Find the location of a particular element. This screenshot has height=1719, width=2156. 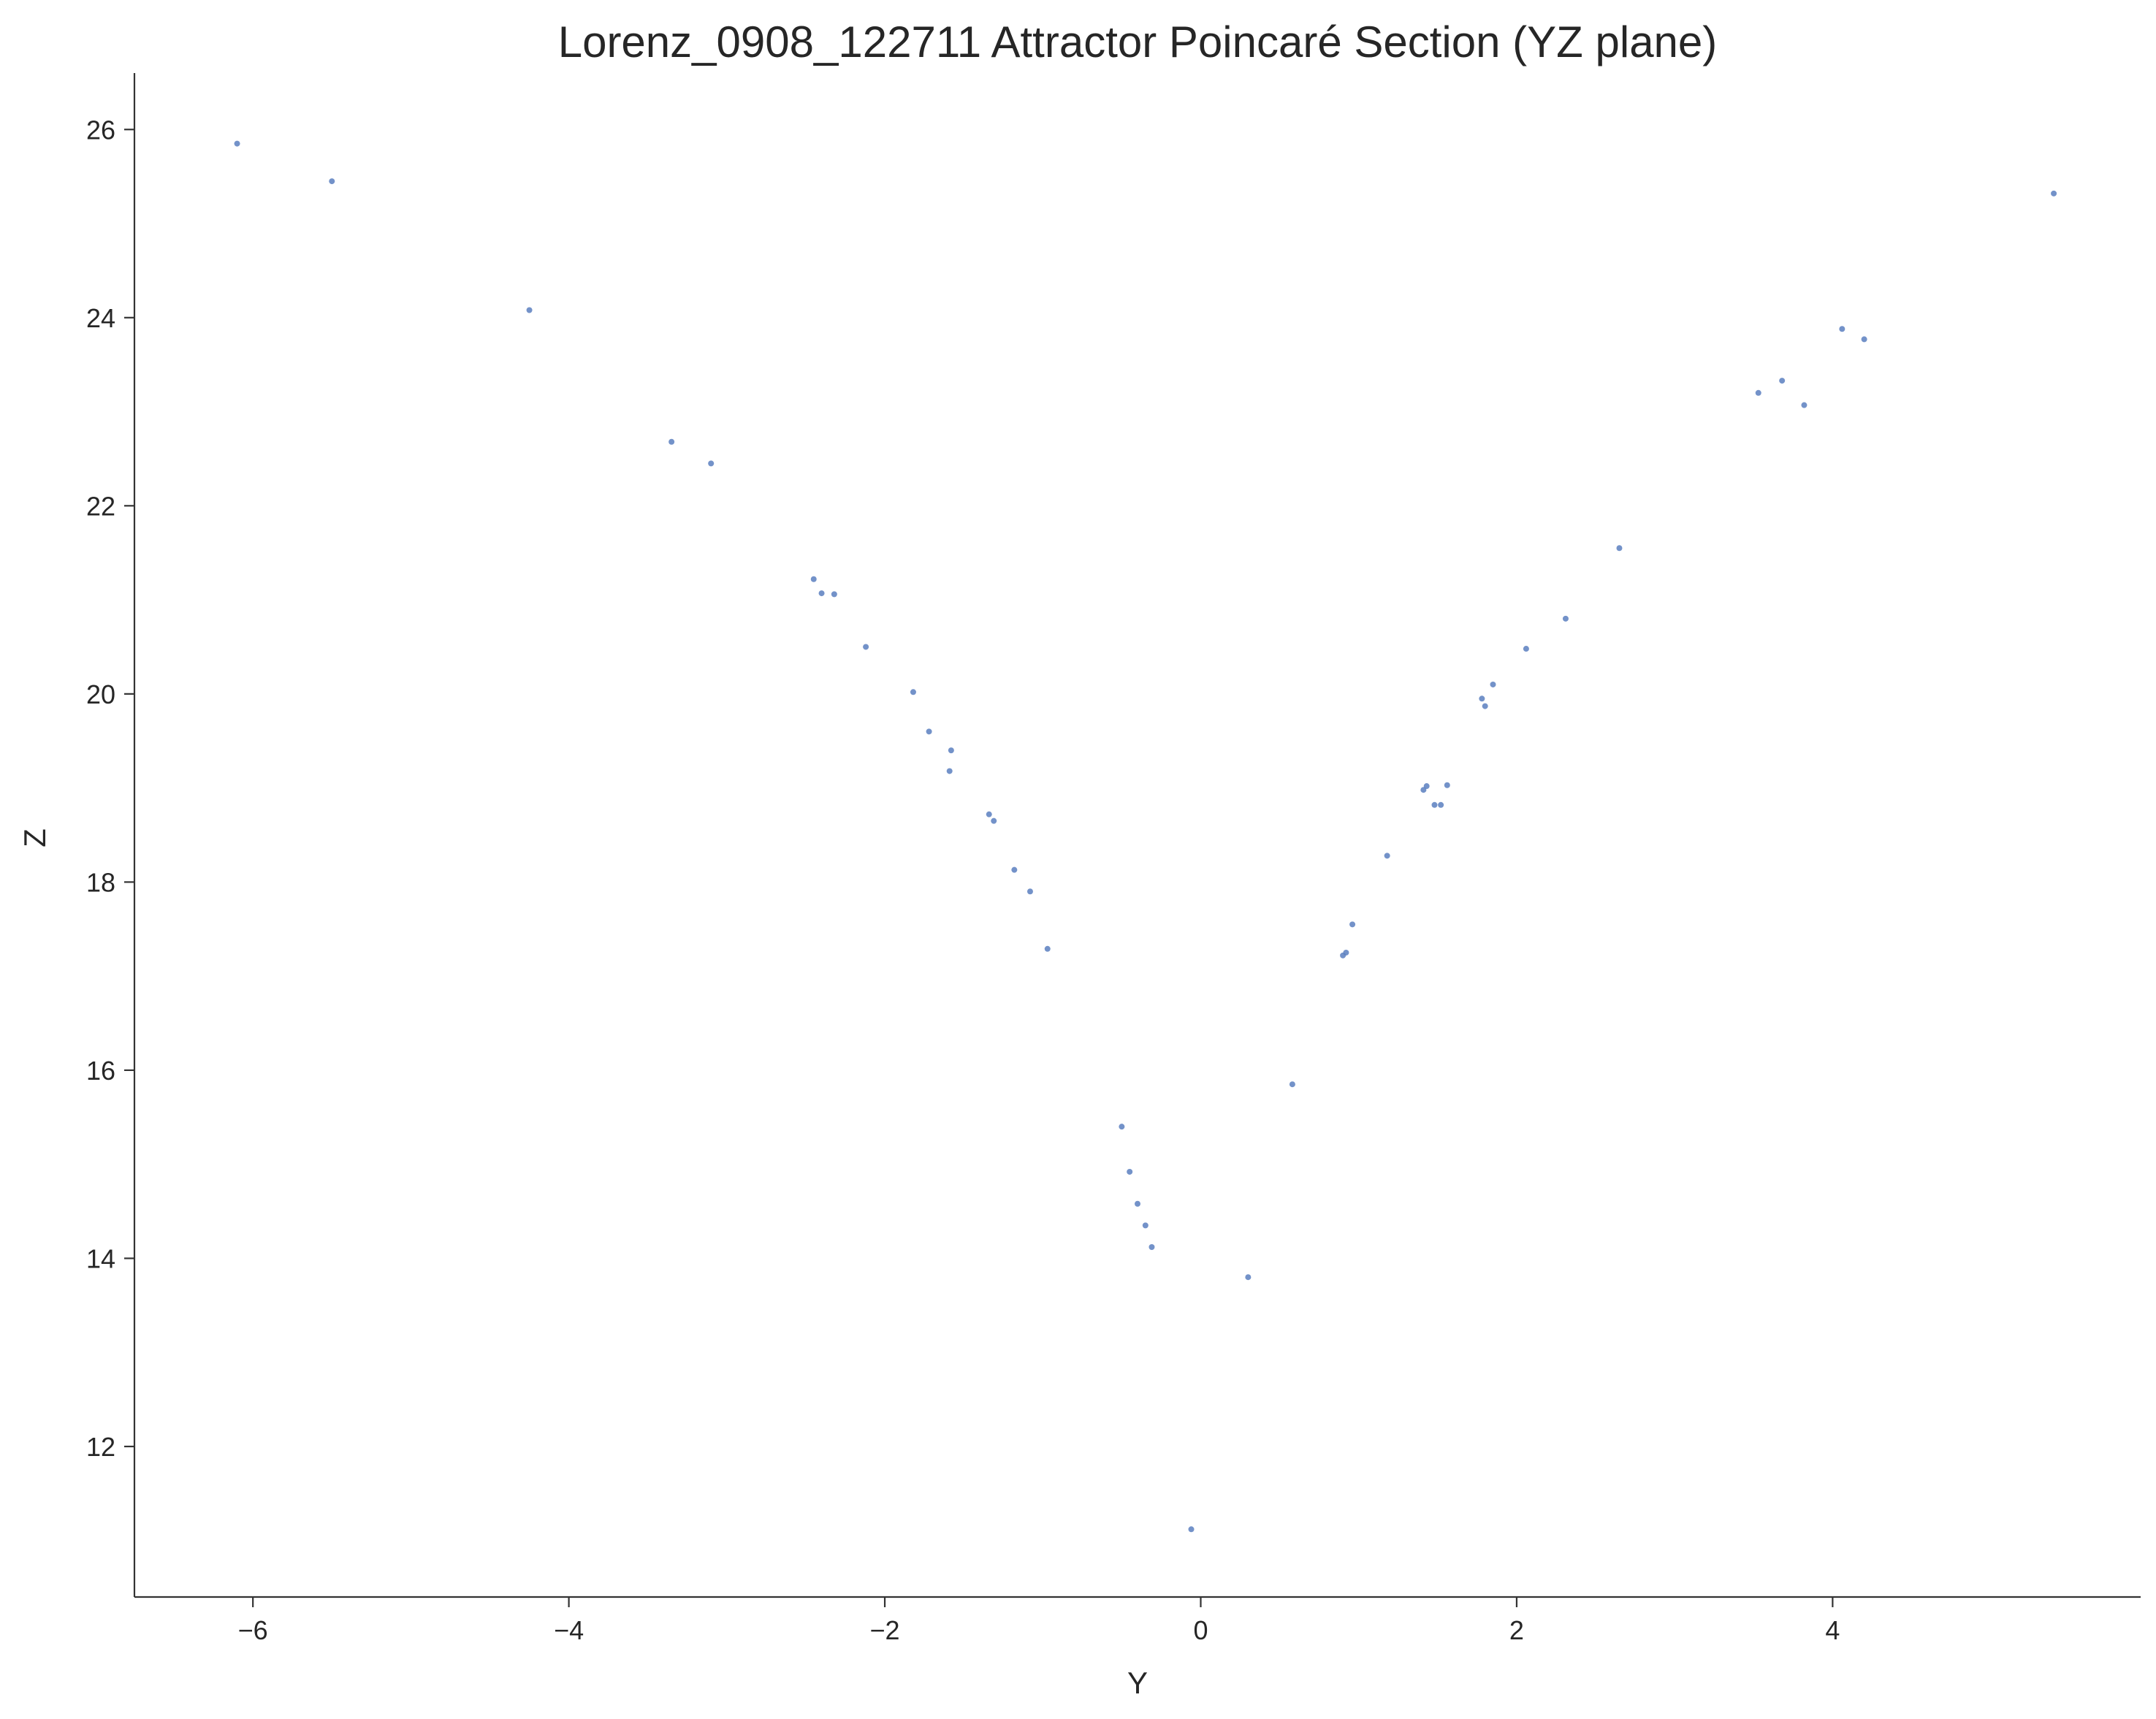

y-tick-label: 12 is located at coordinates (100, 1447).